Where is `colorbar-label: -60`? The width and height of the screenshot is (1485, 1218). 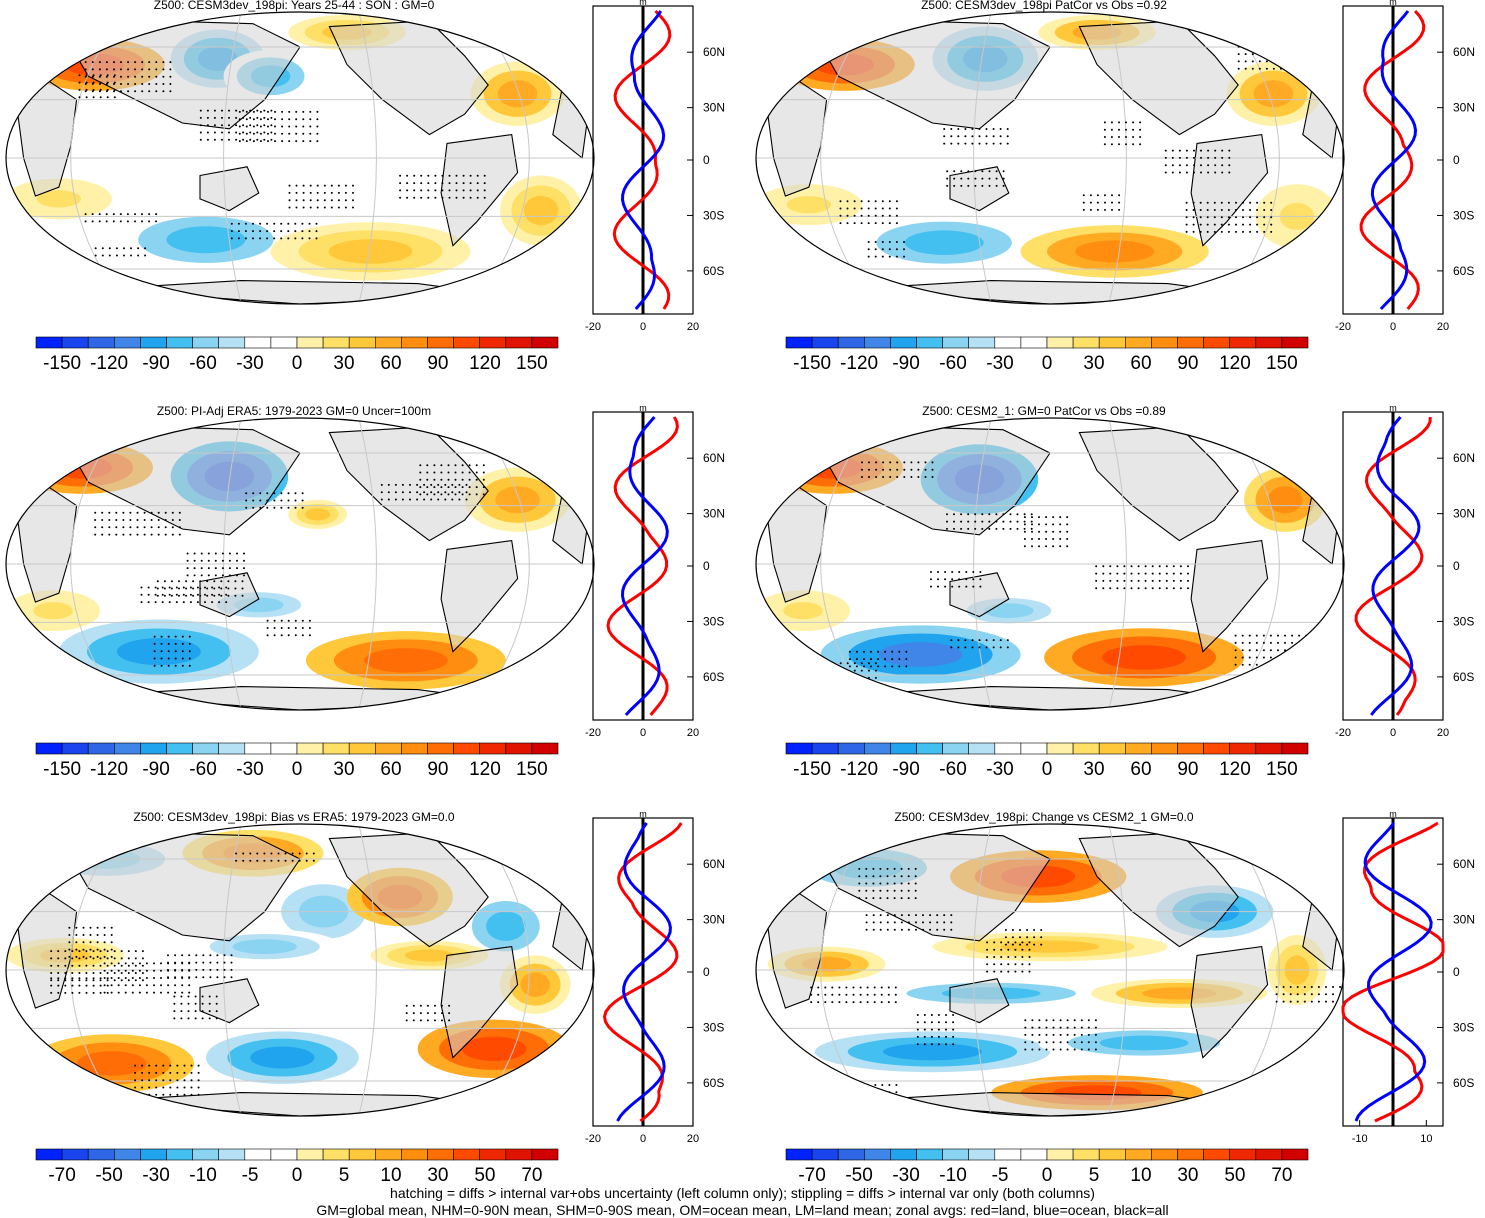 colorbar-label: -60 is located at coordinates (952, 769).